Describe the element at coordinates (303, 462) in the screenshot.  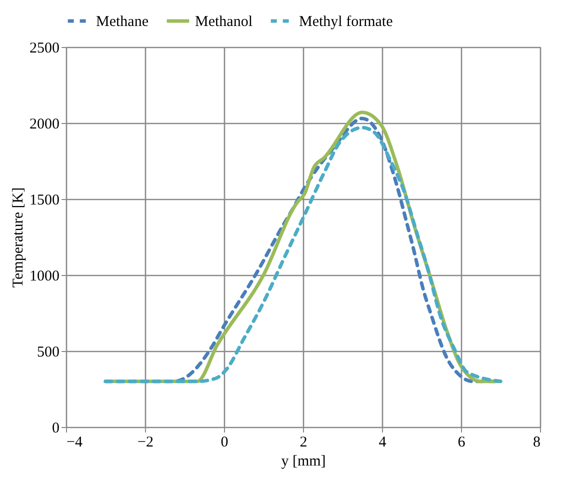
I see `x-axis-title: y [mm]` at that location.